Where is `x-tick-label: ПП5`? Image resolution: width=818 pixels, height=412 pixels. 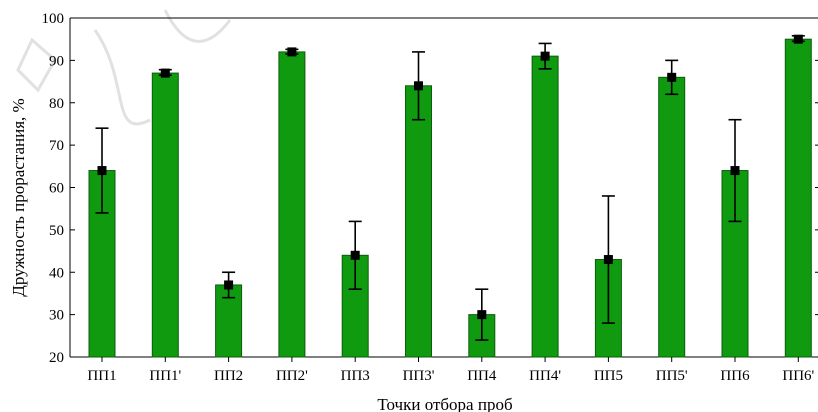
x-tick-label: ПП5 is located at coordinates (608, 376).